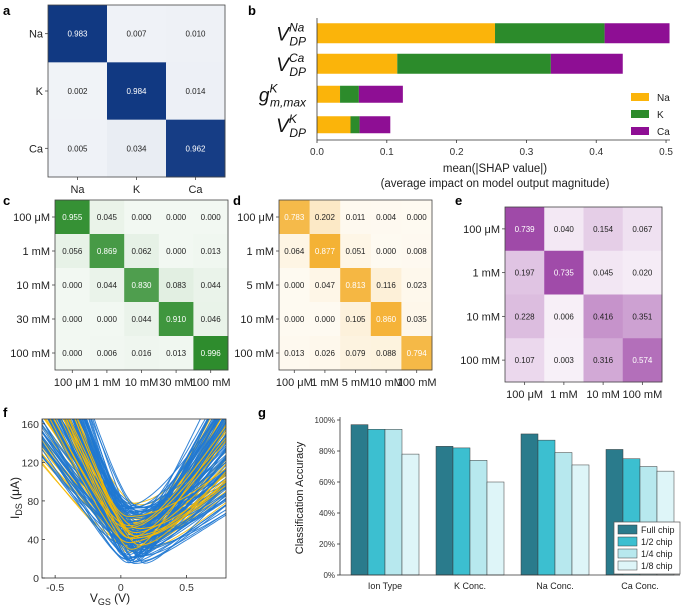  Describe the element at coordinates (30, 425) in the screenshot. I see `y-tick-label: 160` at that location.